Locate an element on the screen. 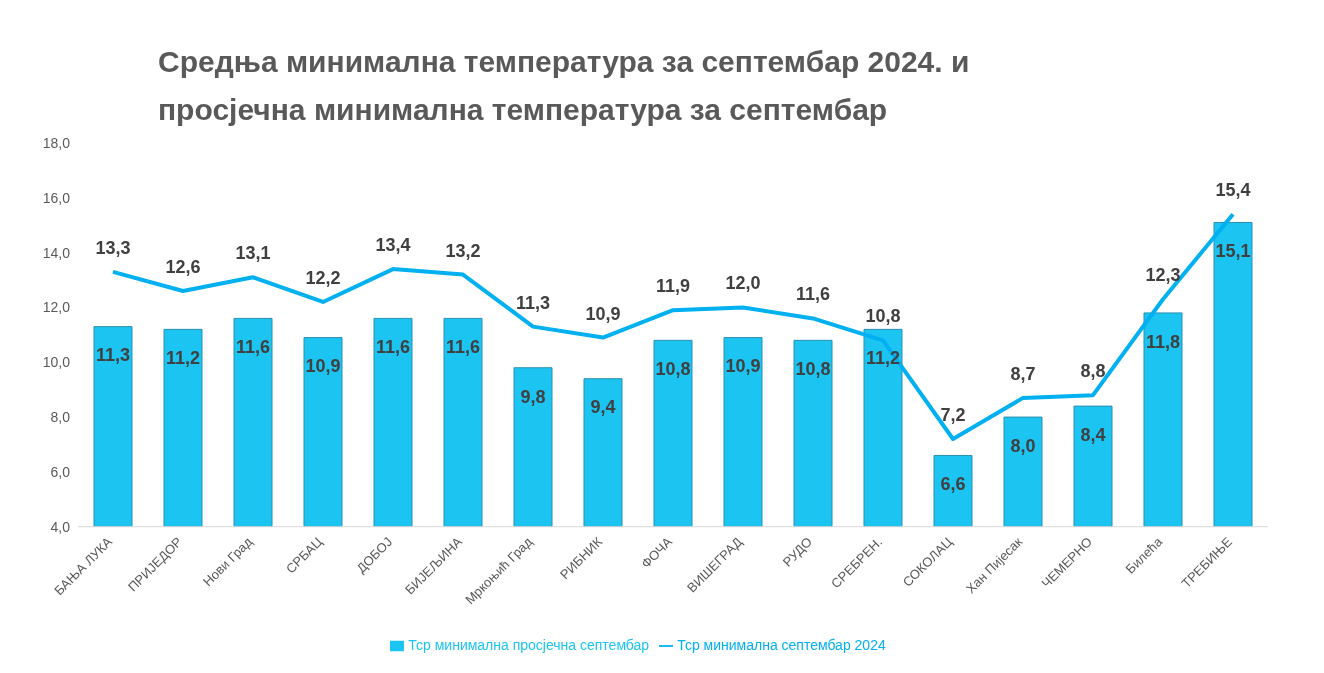 Image resolution: width=1324 pixels, height=673 pixels. data-label: 12,2 is located at coordinates (323, 277).